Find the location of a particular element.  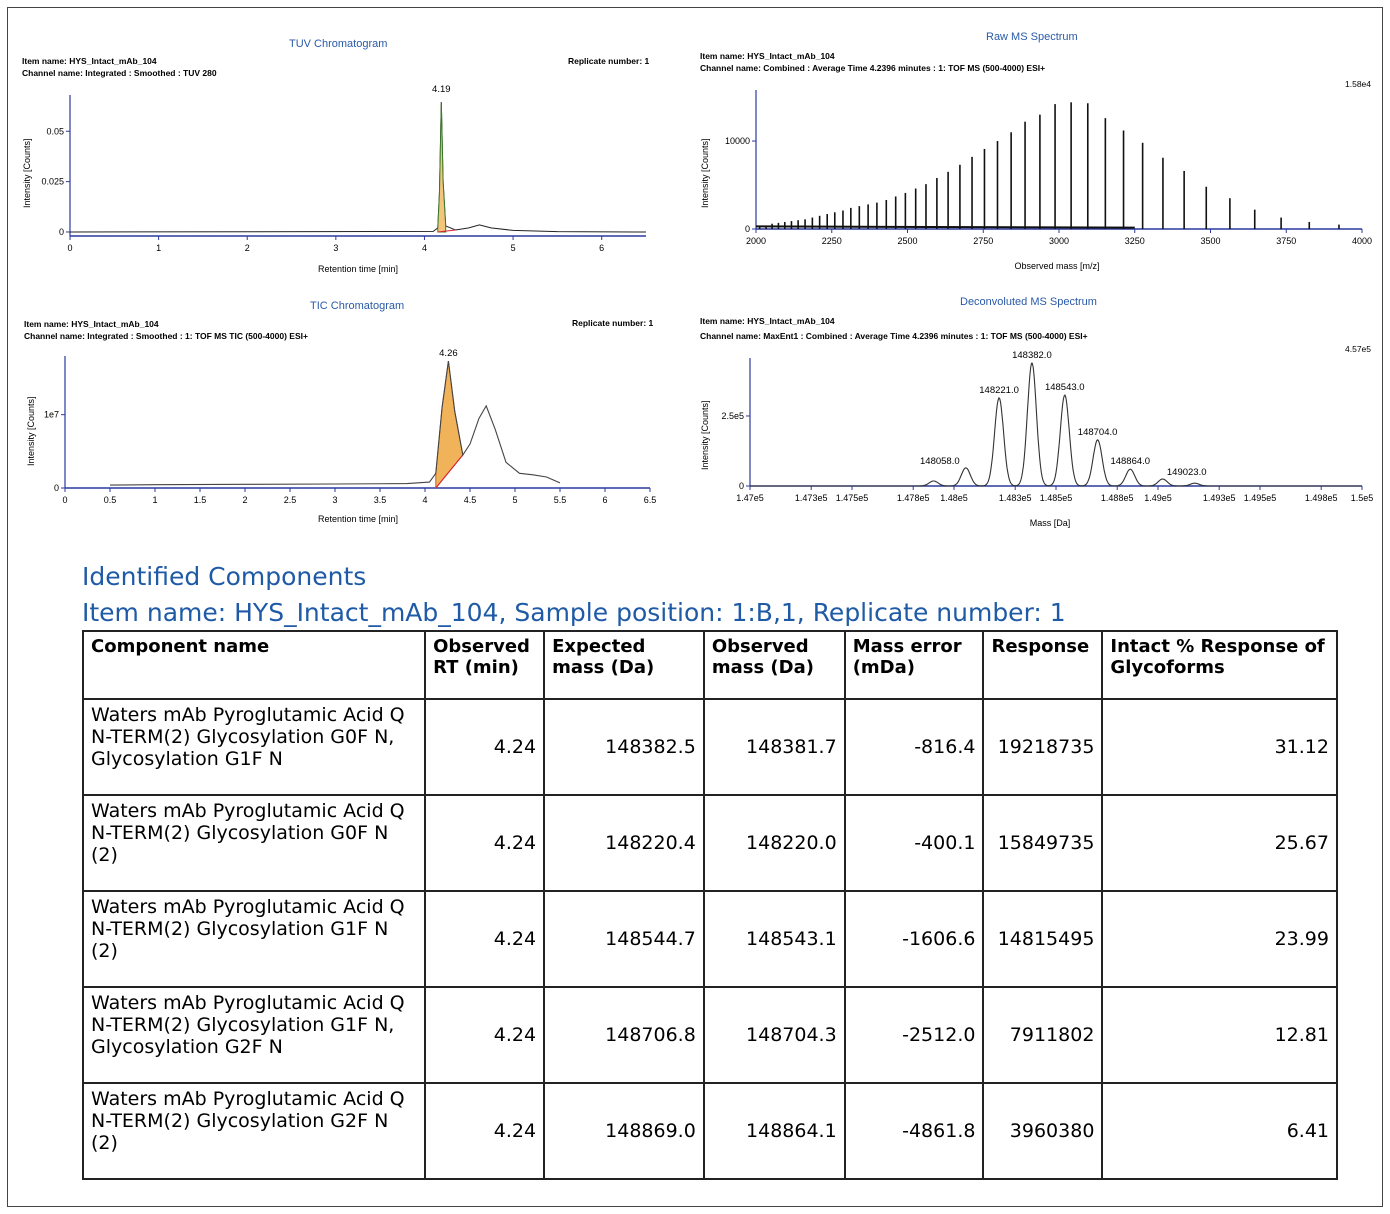

tuv-peak-label: 4.19 is located at coordinates (441, 89).